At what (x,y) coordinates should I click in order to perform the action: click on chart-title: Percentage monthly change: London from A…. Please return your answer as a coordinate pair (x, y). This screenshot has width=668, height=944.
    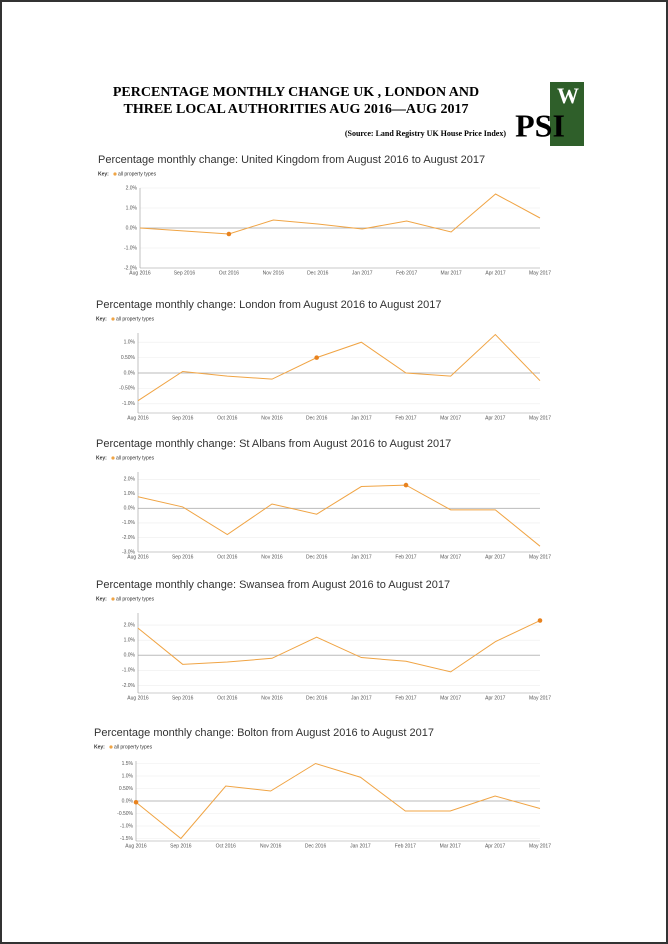
    Looking at the image, I should click on (269, 305).